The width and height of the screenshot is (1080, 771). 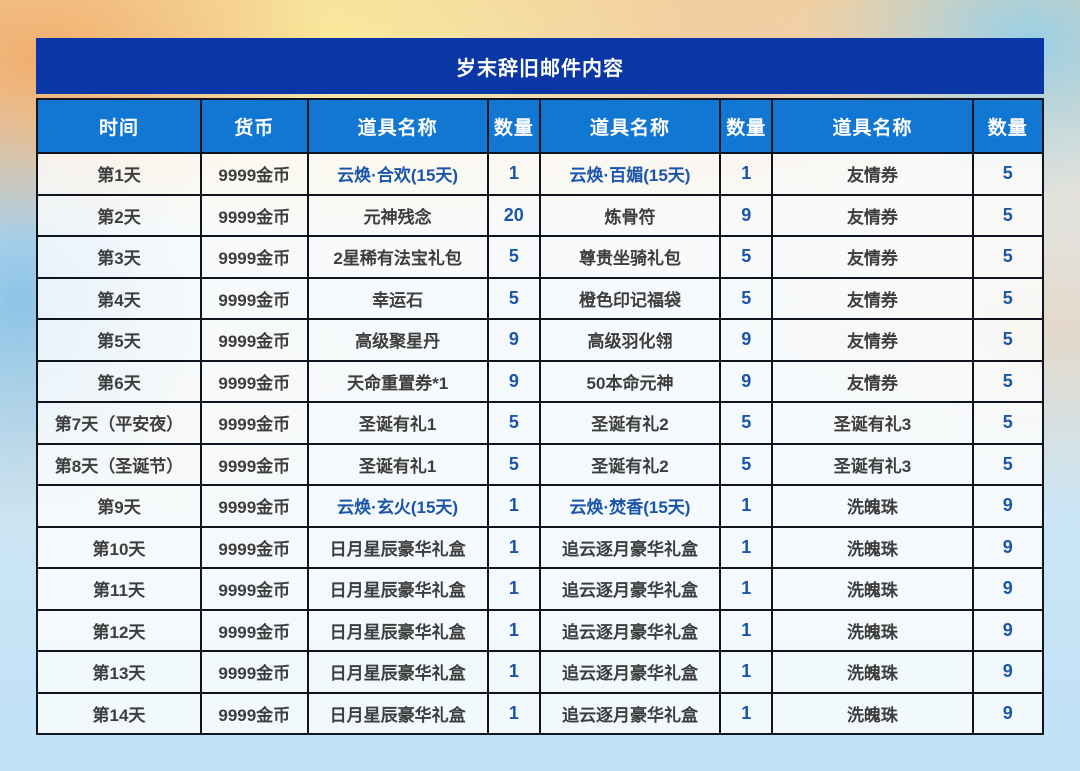 I want to click on table-row: 第13天 9999金币 日月星辰豪华礼盒 1 追云逐月豪华礼盒 1 洗魄珠 9, so click(x=540, y=672).